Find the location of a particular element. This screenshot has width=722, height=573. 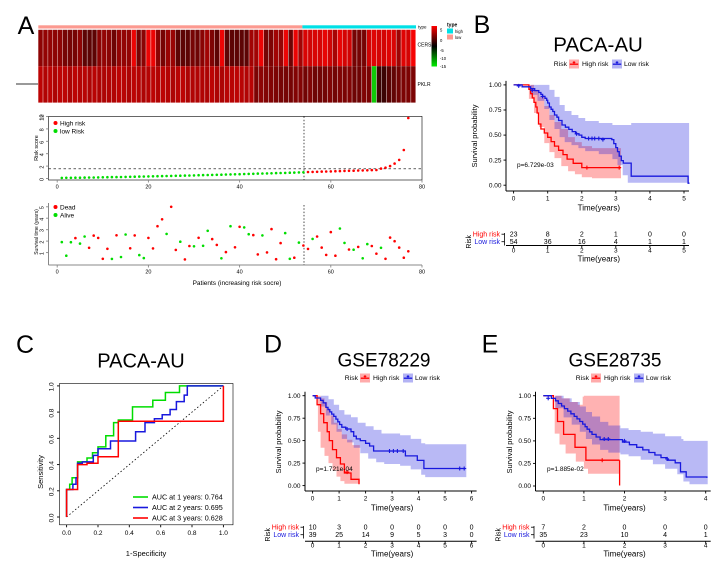

svg-text: 9 is located at coordinates (392, 535).